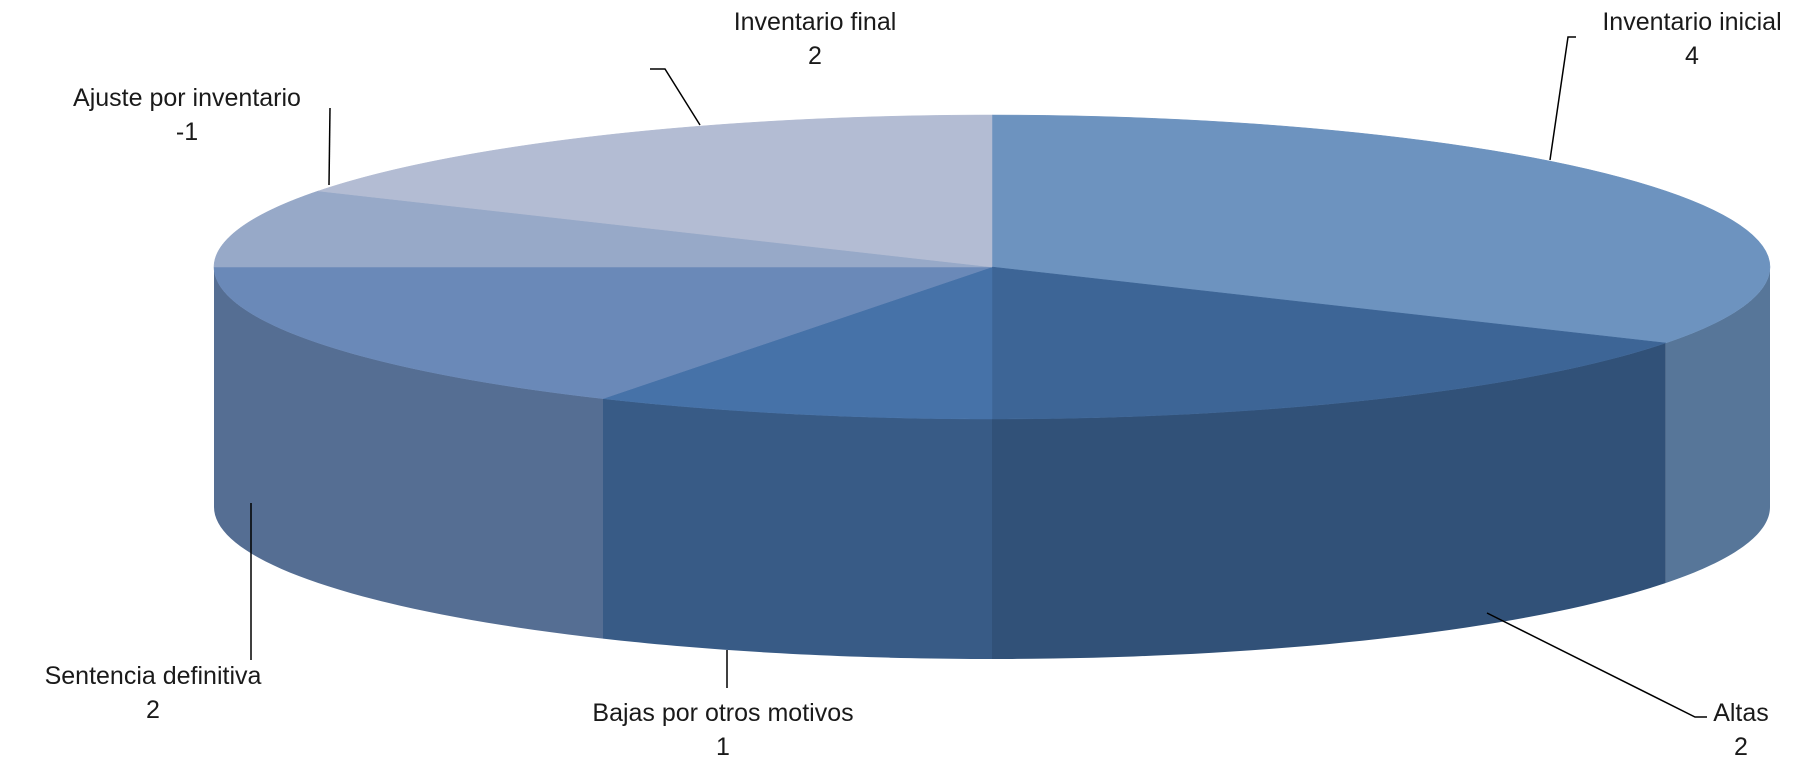 The height and width of the screenshot is (758, 1814). What do you see at coordinates (722, 713) in the screenshot?
I see `label-name: Bajas por otros motivos` at bounding box center [722, 713].